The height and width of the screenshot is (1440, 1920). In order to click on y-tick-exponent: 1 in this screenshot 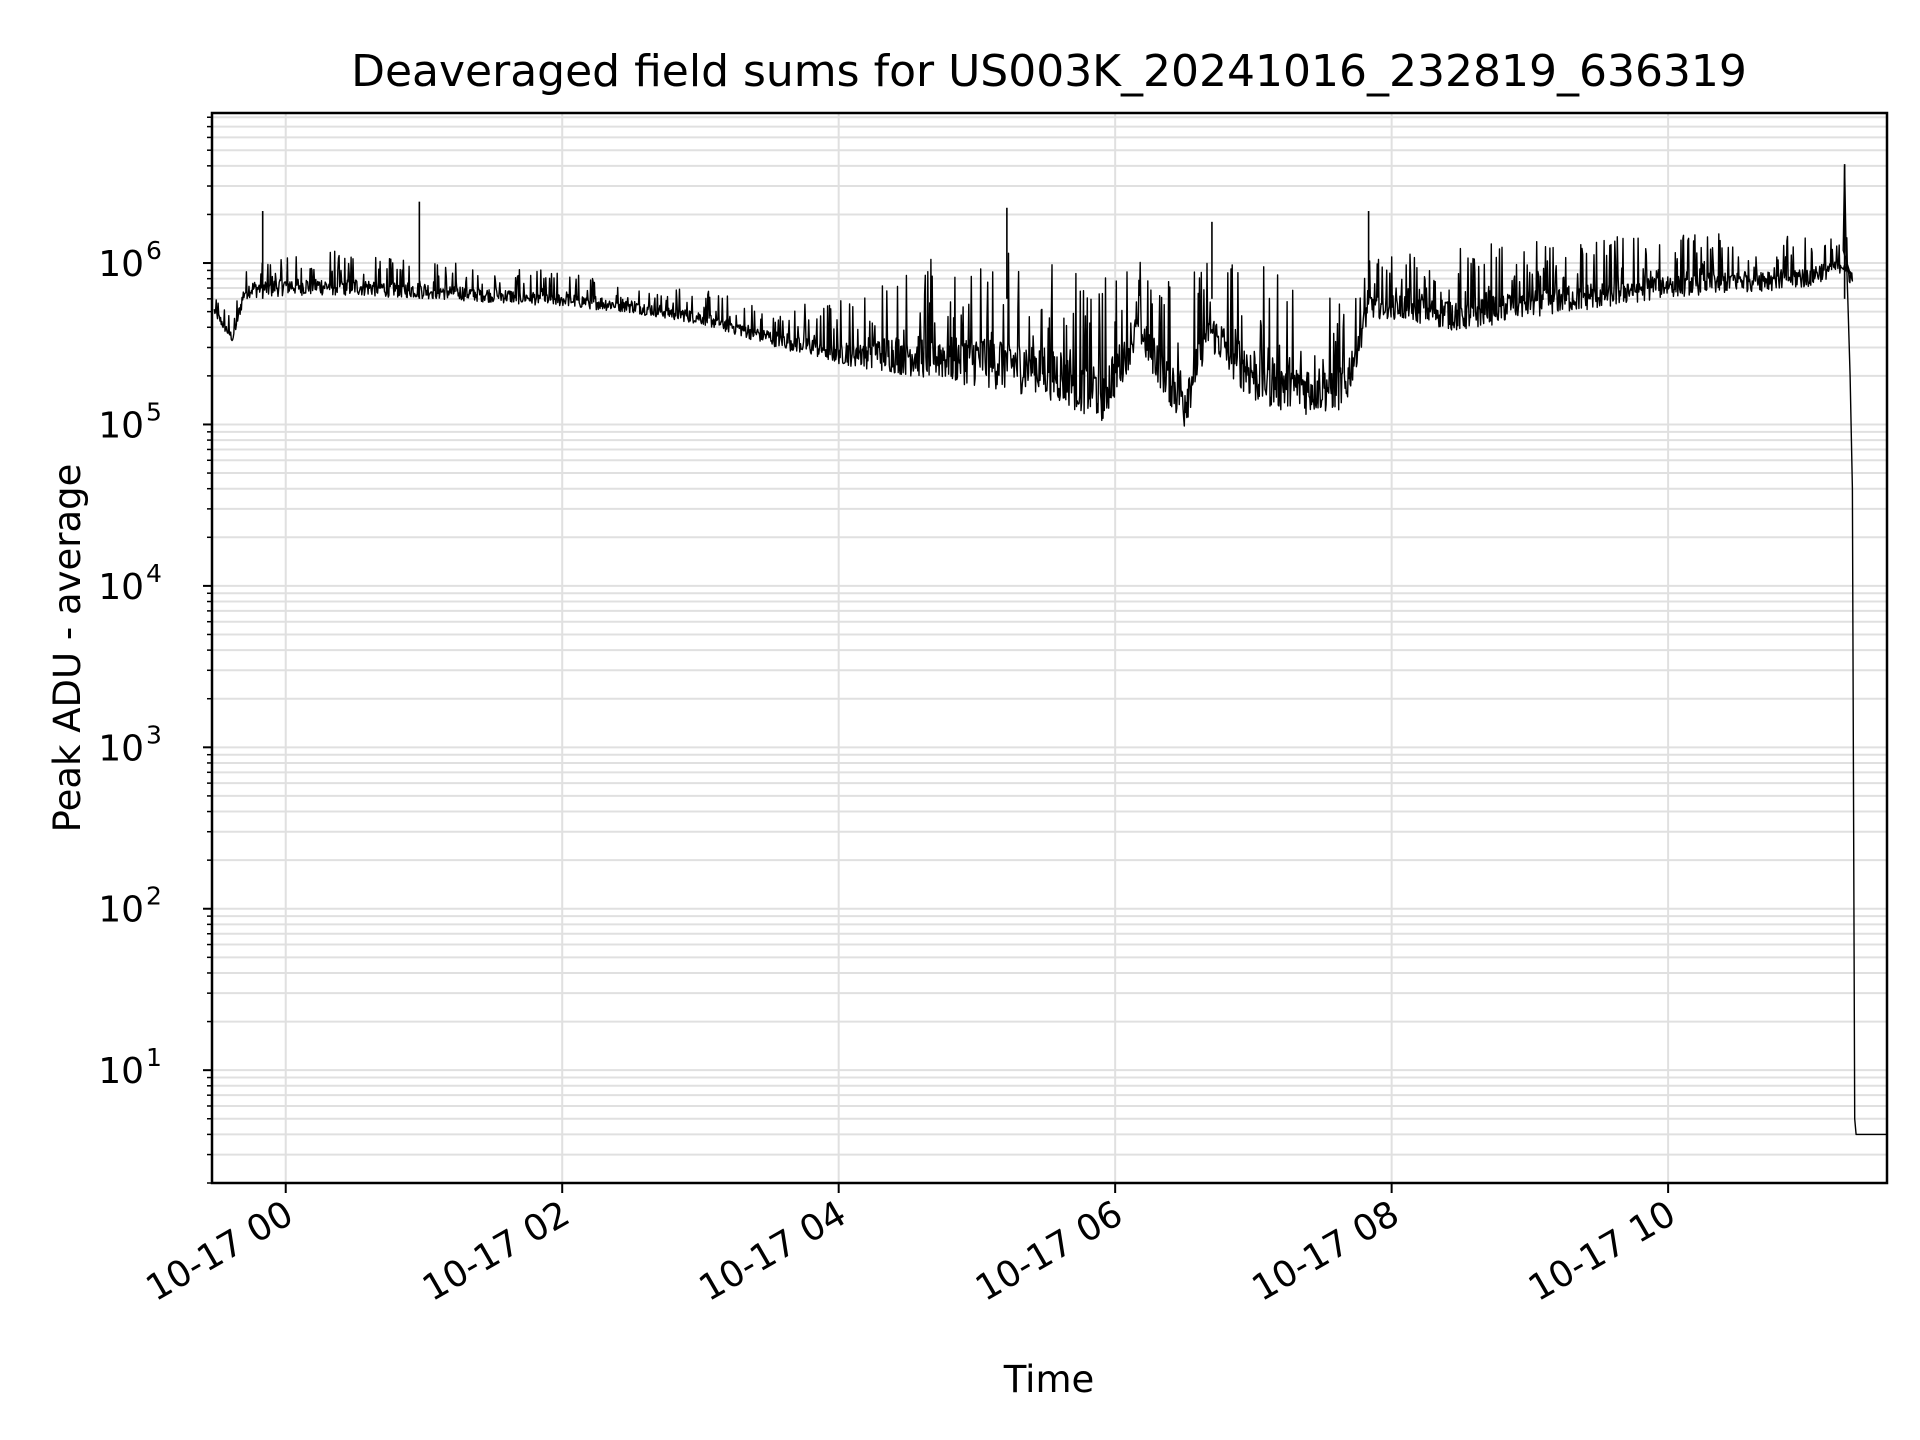, I will do `click(154, 1057)`.